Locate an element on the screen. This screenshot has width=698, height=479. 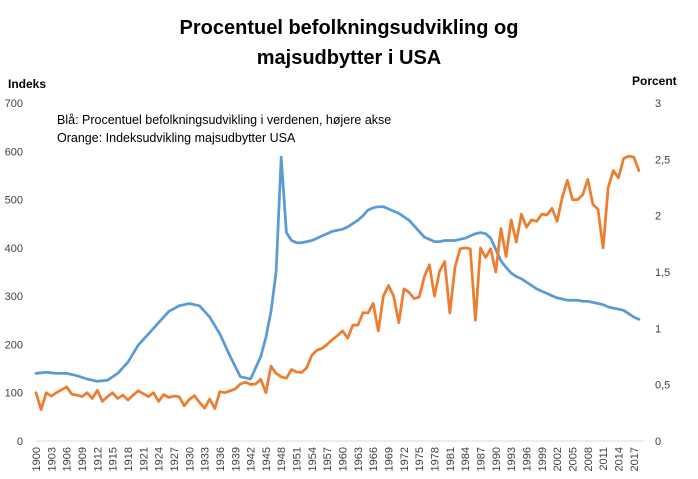
x-tick-label: 1954 is located at coordinates (313, 459).